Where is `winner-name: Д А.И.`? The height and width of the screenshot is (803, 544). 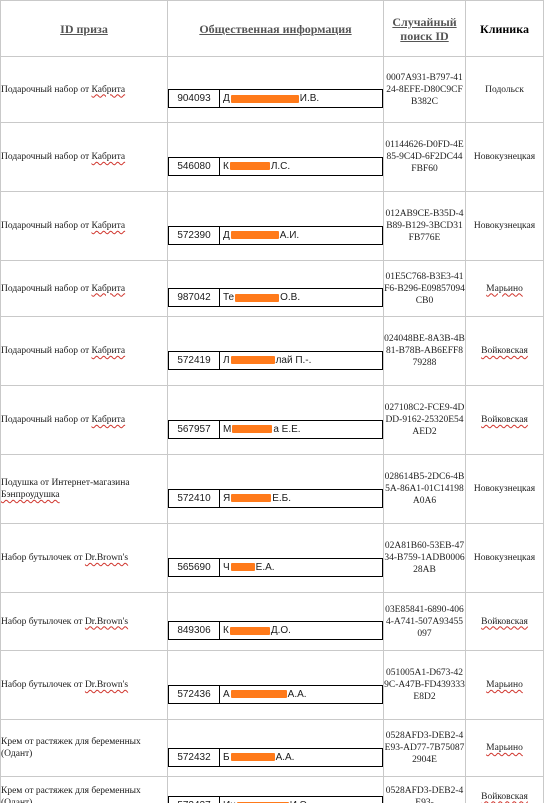 winner-name: Д А.И. is located at coordinates (301, 235).